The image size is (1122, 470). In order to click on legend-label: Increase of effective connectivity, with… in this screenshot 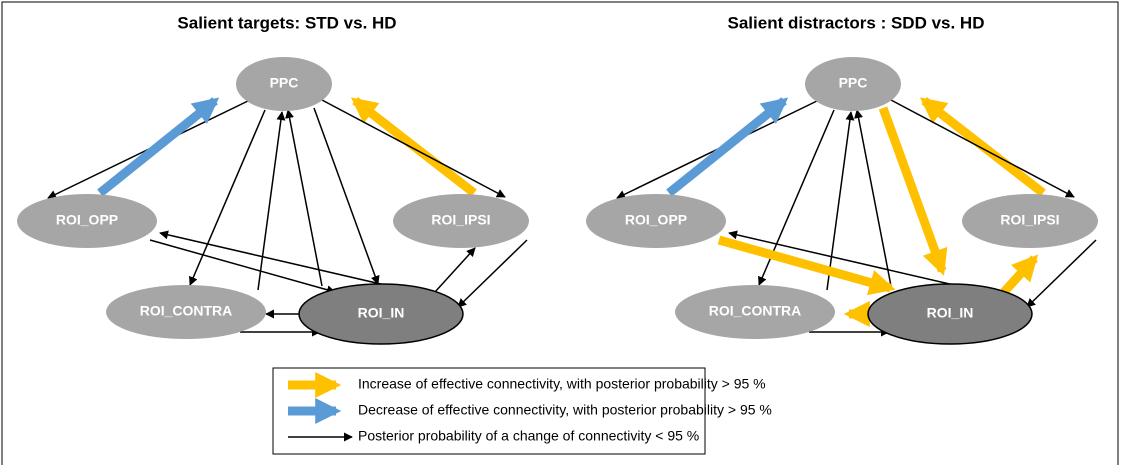, I will do `click(562, 384)`.